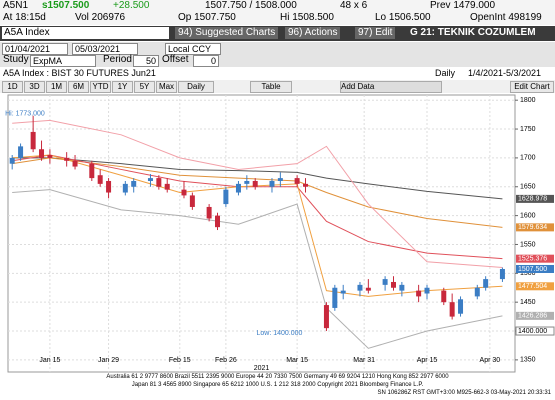  I want to click on range-button: 1Y, so click(122, 87).